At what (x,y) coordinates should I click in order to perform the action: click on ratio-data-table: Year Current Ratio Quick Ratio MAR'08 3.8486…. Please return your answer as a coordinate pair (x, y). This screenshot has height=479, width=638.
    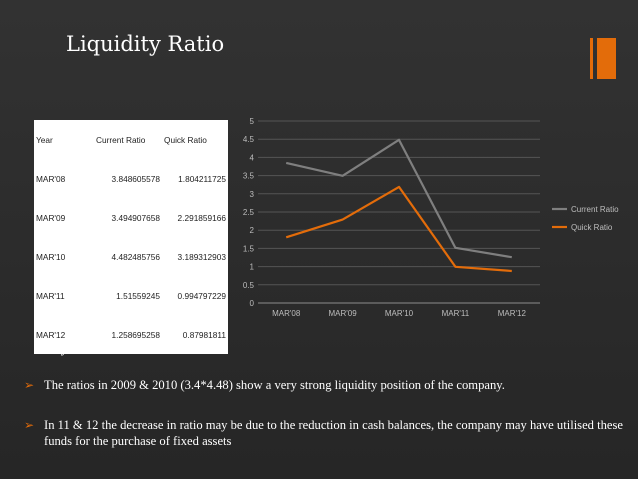
    Looking at the image, I should click on (131, 237).